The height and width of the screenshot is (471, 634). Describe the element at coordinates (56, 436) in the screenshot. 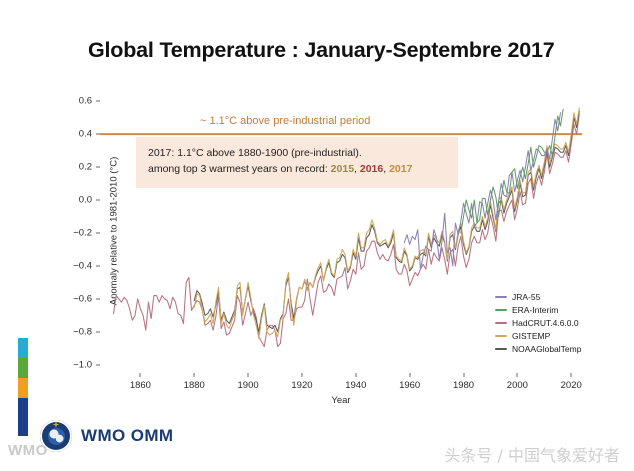

I see `wmo-emblem-icon` at that location.